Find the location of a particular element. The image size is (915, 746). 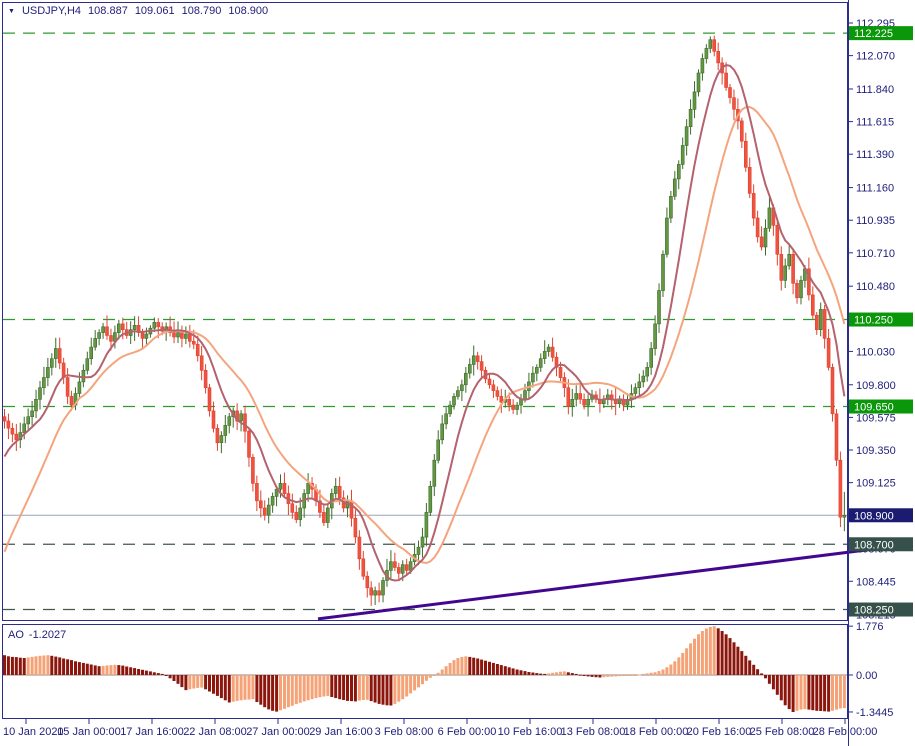

price-label-box-text: 110.250 is located at coordinates (873, 321).